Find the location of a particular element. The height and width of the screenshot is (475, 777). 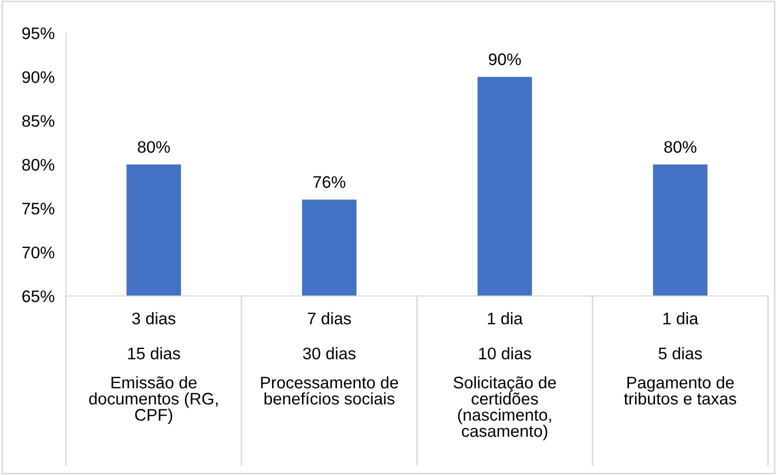

x-tick-label: Solicitação de certidões (nascimento, casamento) is located at coordinates (505, 408).